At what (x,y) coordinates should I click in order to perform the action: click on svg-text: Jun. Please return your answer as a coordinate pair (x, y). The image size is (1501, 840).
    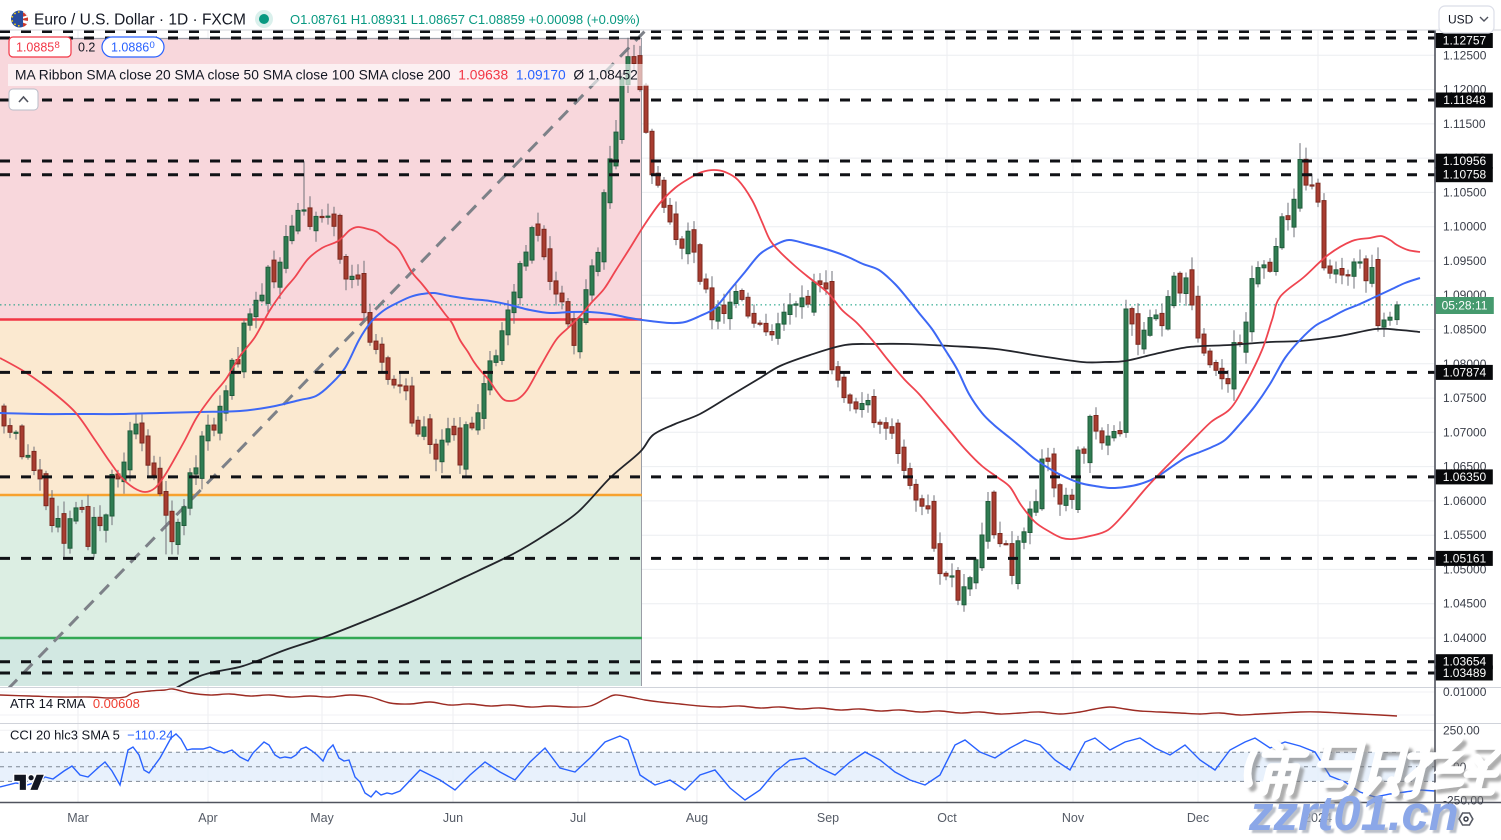
    Looking at the image, I should click on (453, 818).